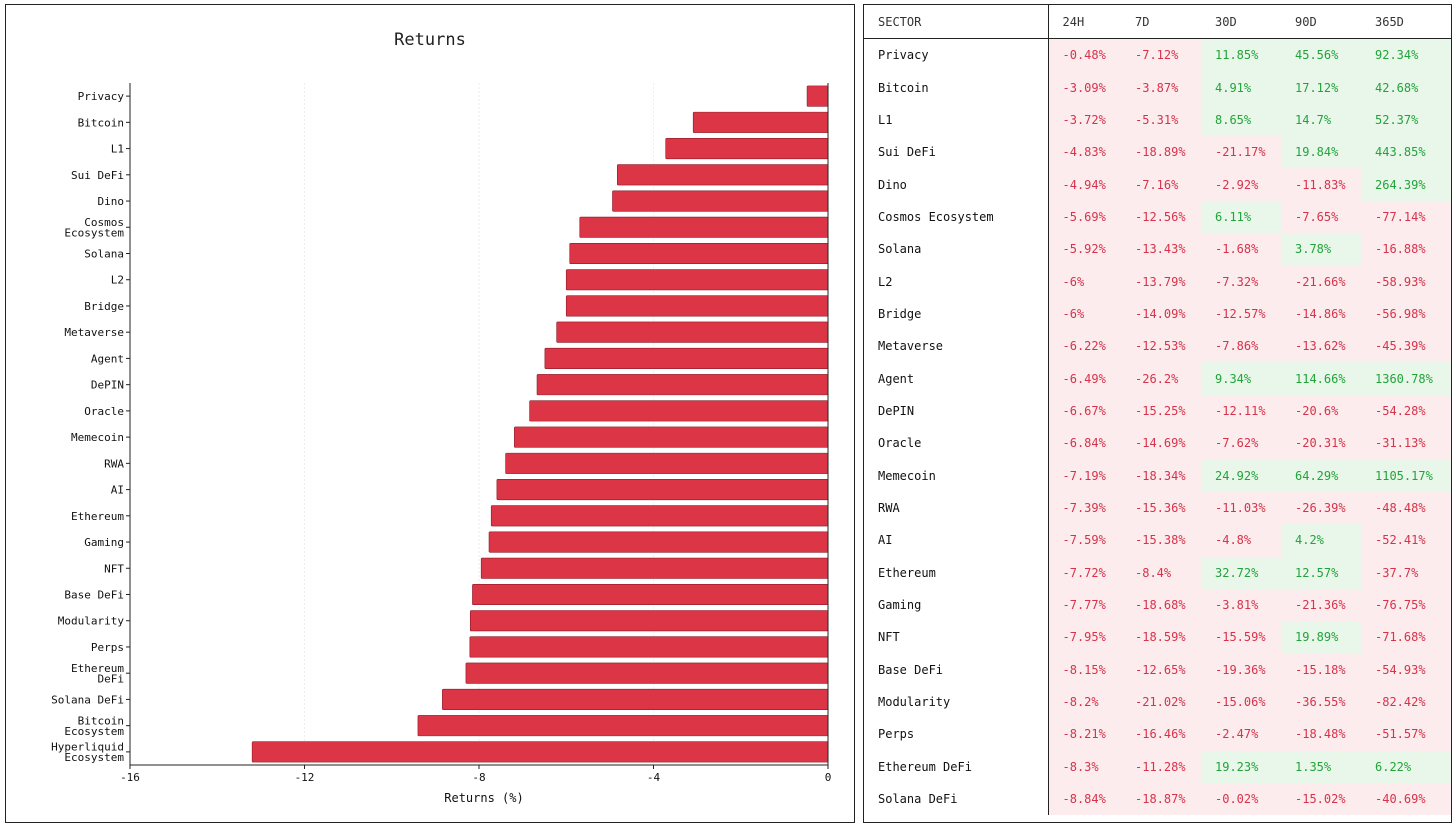 Image resolution: width=1456 pixels, height=827 pixels. Describe the element at coordinates (1157, 411) in the screenshot. I see `table-row: DePIN -6.67% -15.25% -12.11% -20.6% -54.28%` at that location.